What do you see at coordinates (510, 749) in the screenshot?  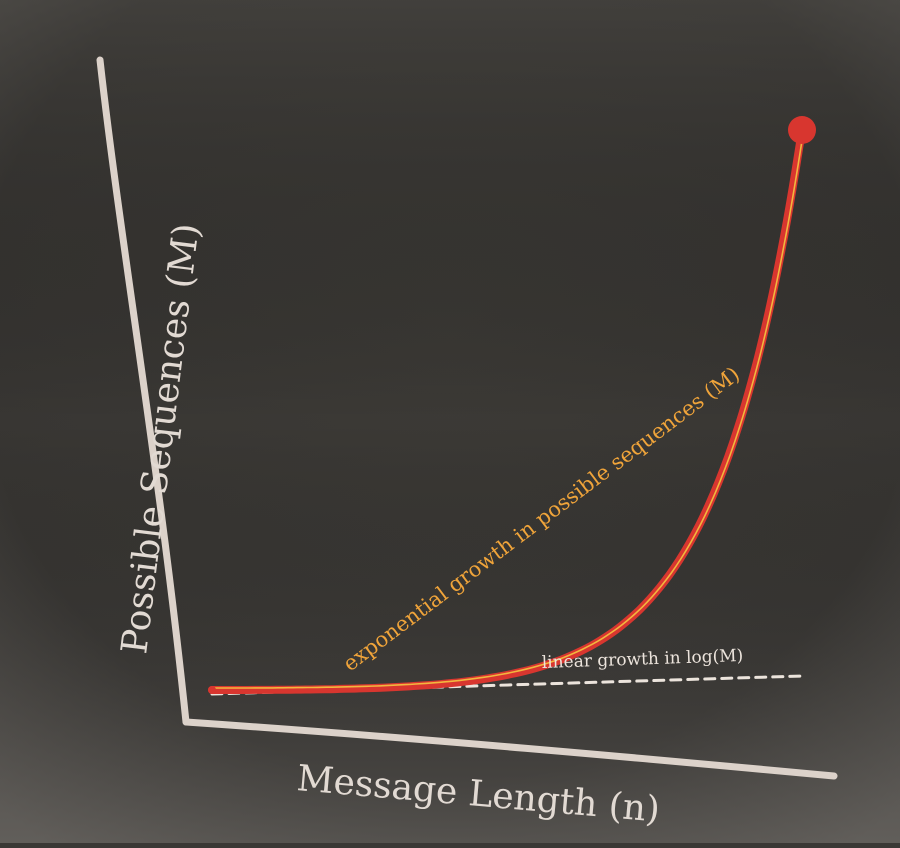 I see `x-axis` at bounding box center [510, 749].